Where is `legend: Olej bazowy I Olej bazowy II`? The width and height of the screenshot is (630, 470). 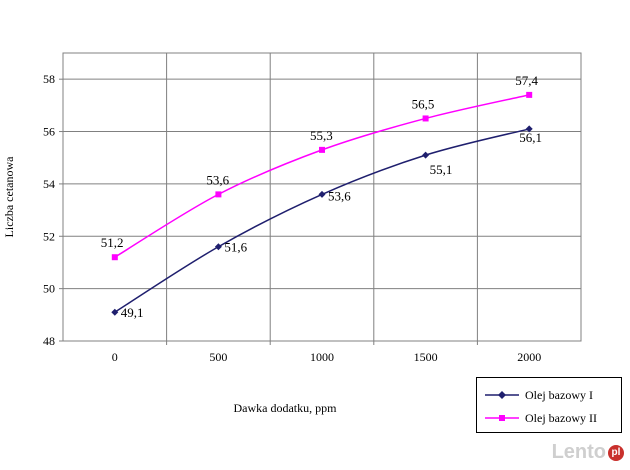 legend: Olej bazowy I Olej bazowy II is located at coordinates (549, 405).